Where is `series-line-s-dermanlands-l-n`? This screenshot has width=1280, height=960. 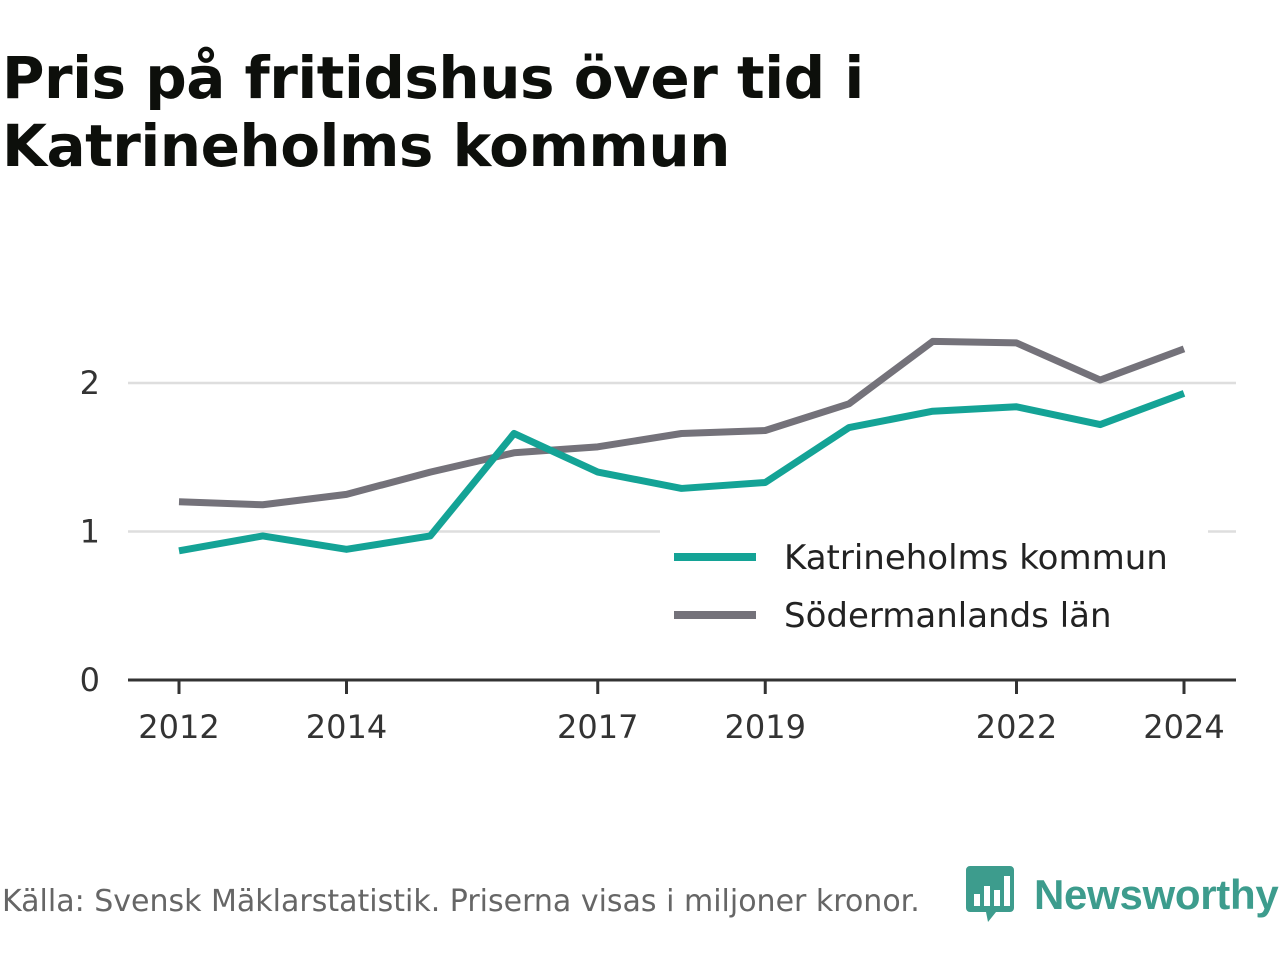 series-line-s-dermanlands-l-n is located at coordinates (682, 423).